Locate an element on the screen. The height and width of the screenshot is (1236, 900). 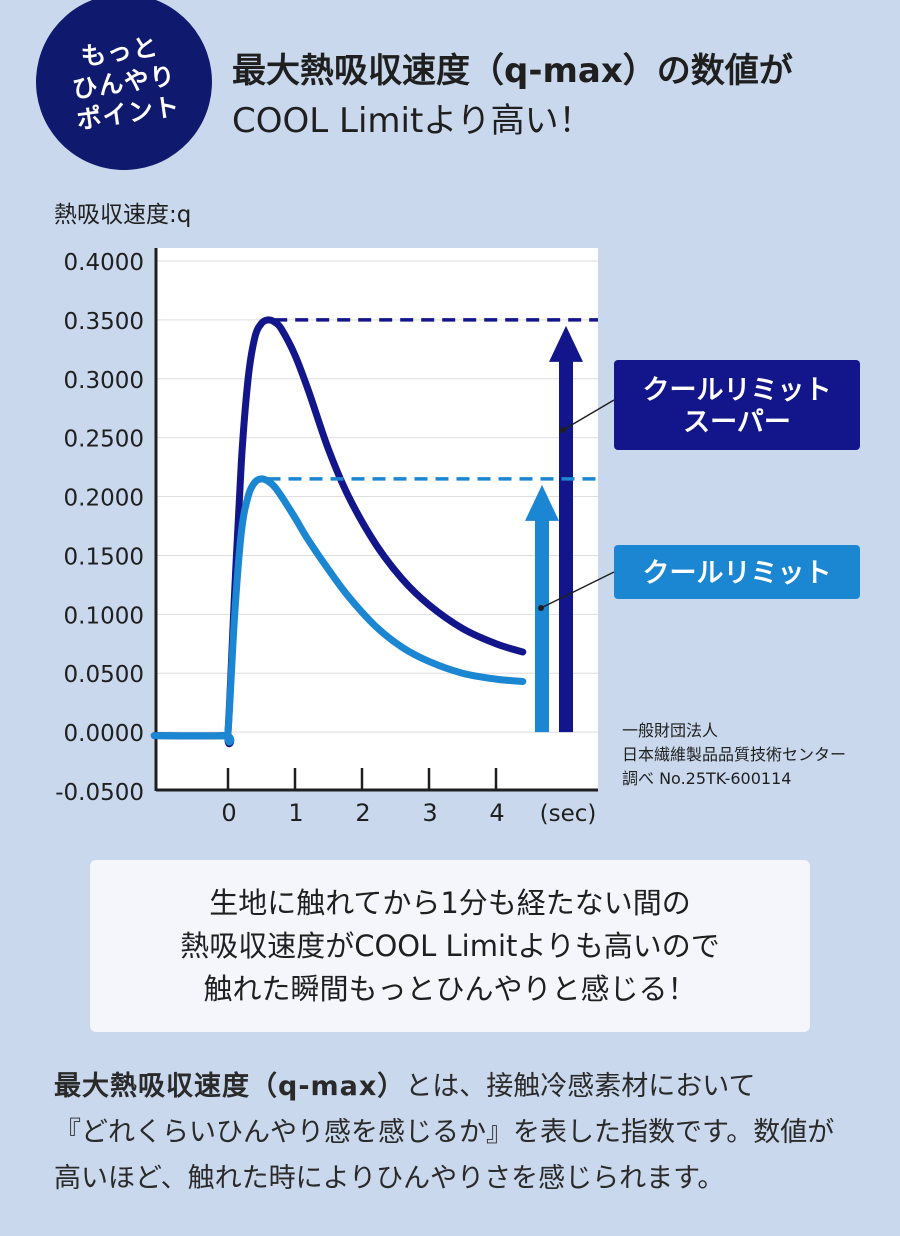
x-axis-unit: (sec) is located at coordinates (568, 814).